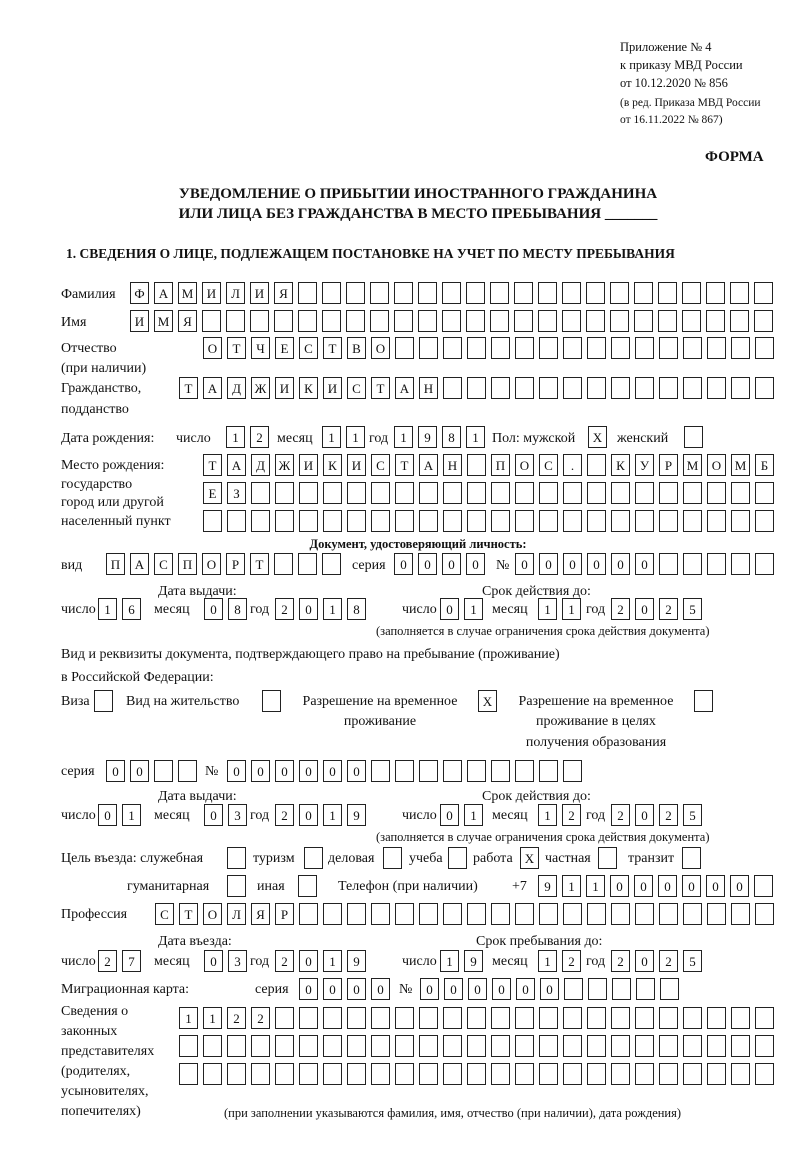 The height and width of the screenshot is (1163, 800). I want to click on char-box: Е, so click(284, 348).